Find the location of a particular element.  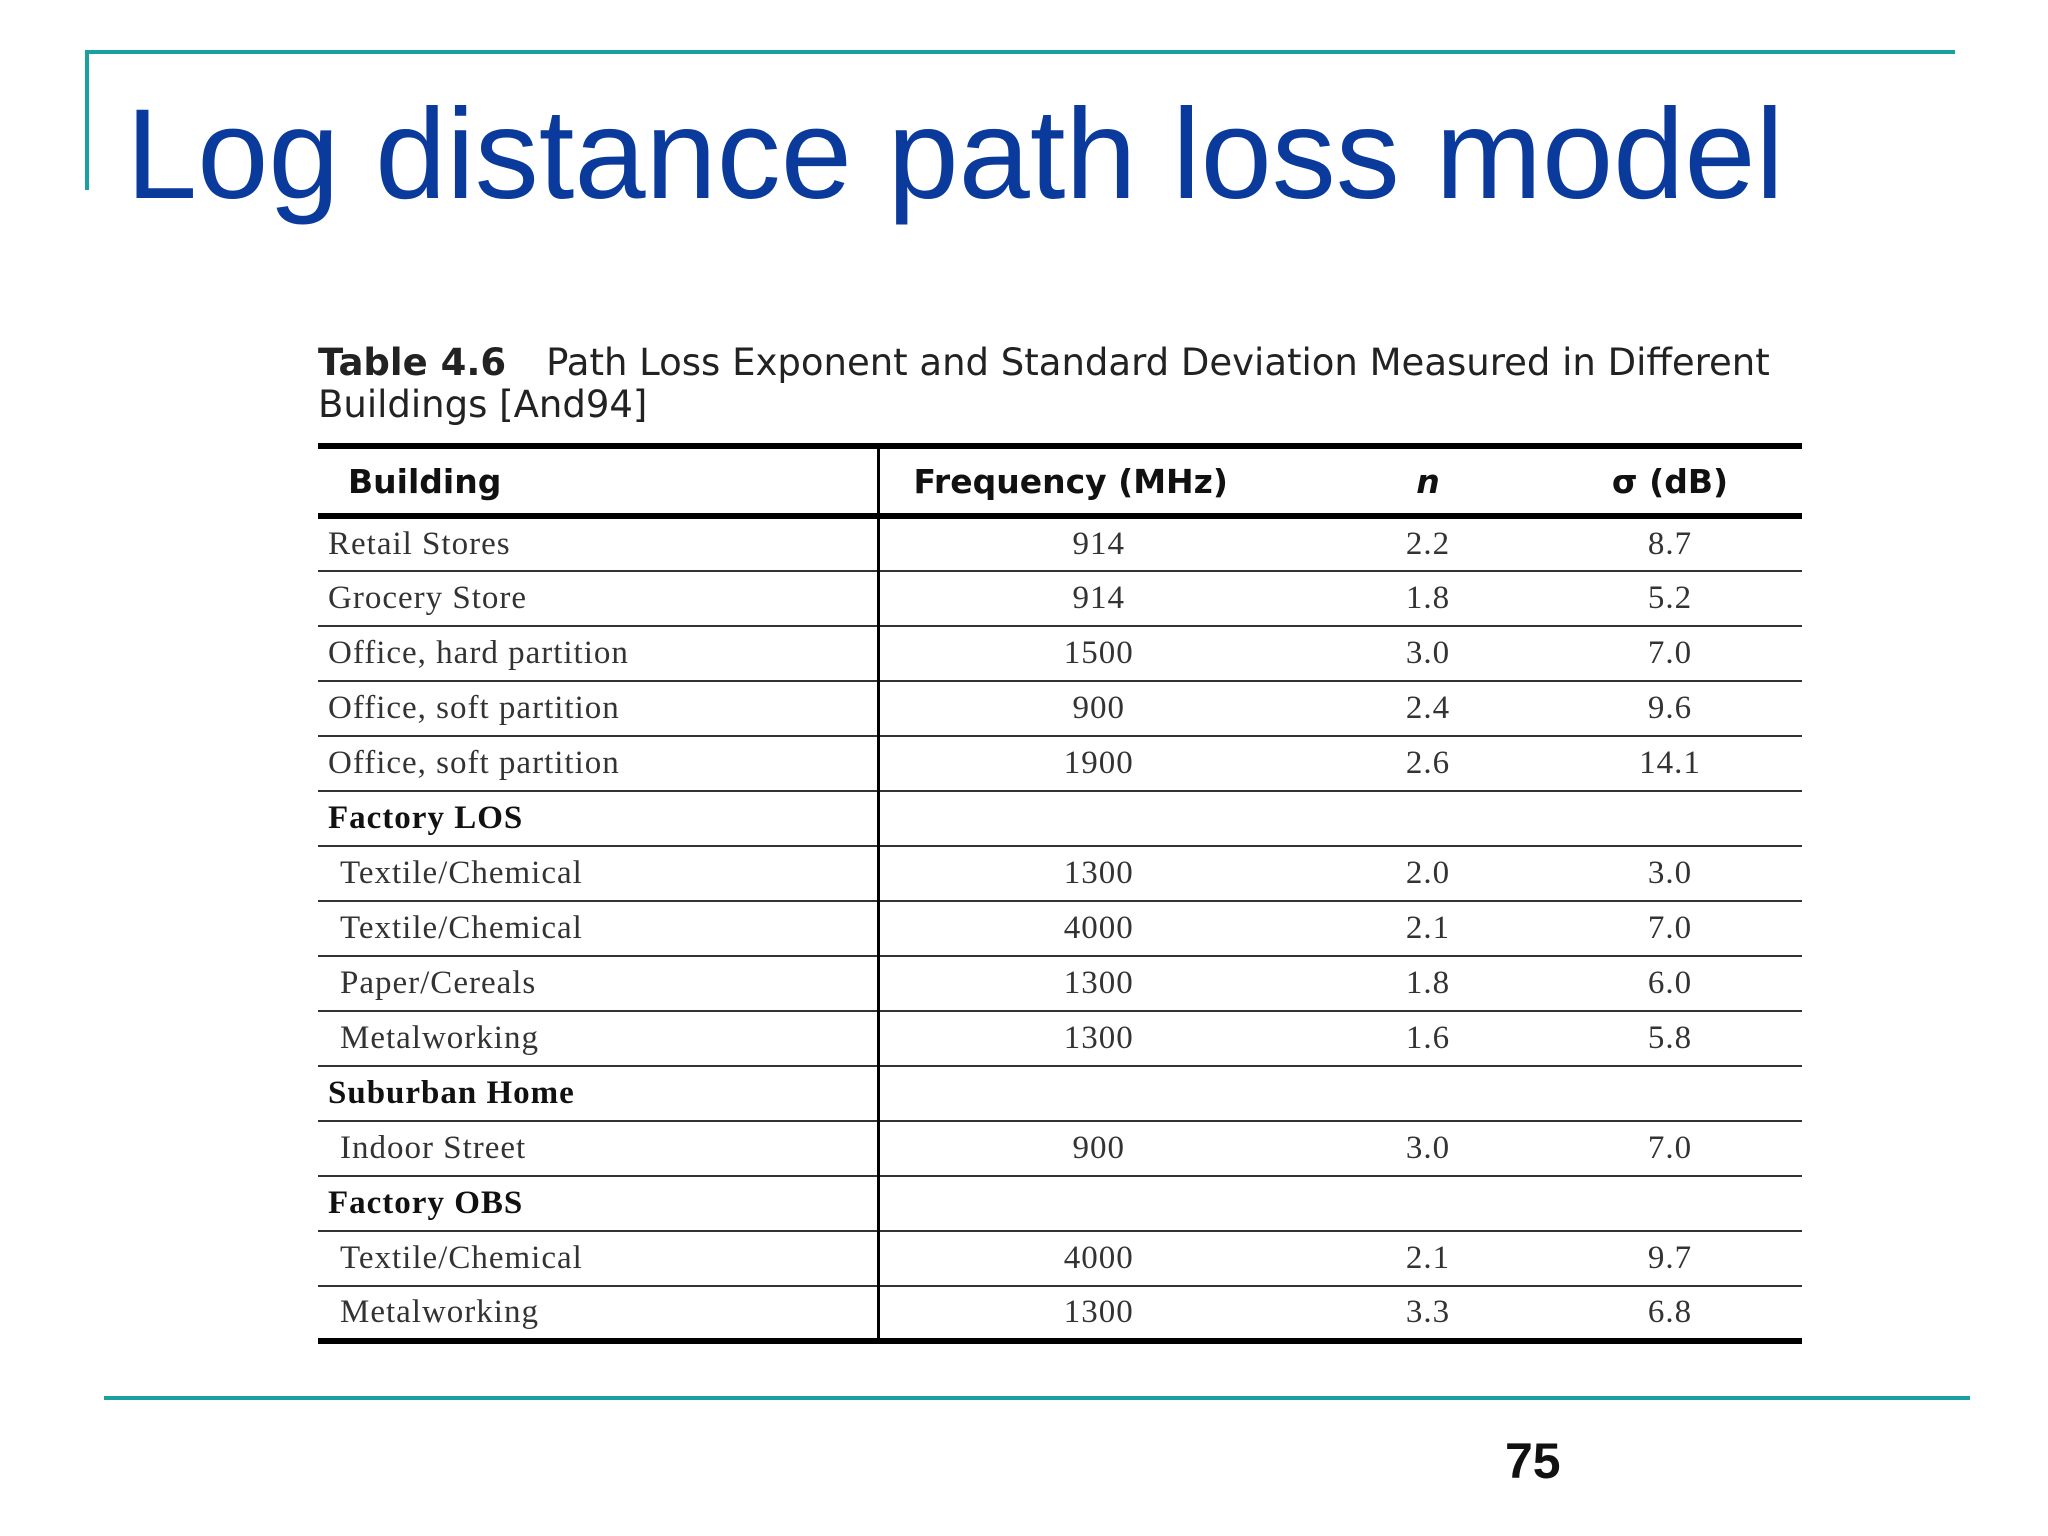

table-header-row: Building Frequency (MHz) n σ (dB) is located at coordinates (1060, 481).